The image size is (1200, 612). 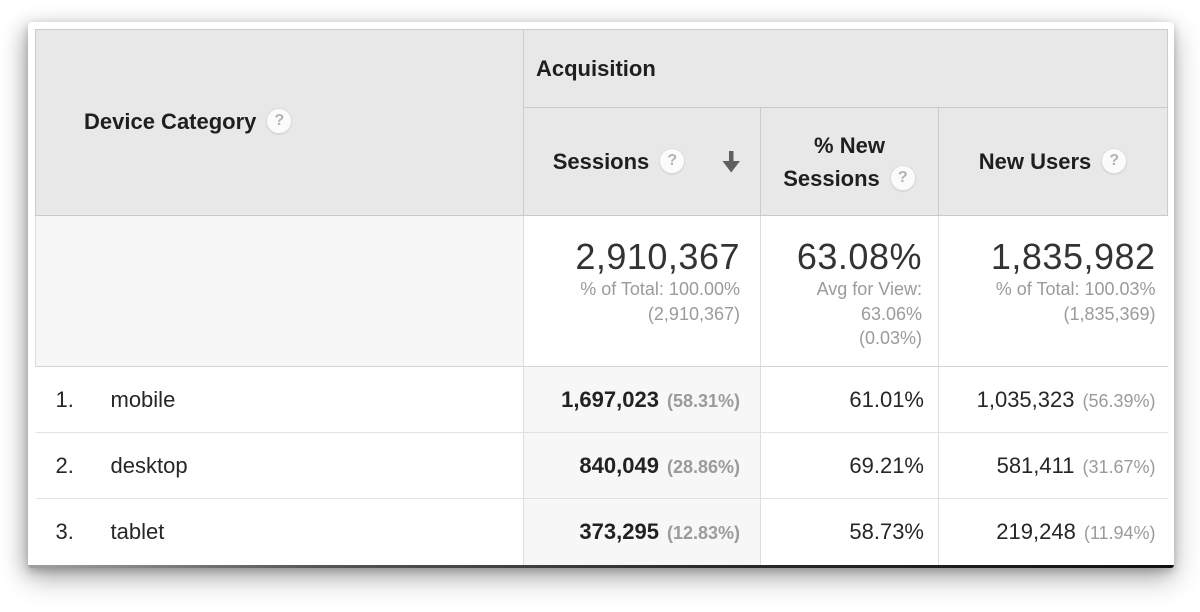 I want to click on new-users-value: 581,411, so click(x=1035, y=465).